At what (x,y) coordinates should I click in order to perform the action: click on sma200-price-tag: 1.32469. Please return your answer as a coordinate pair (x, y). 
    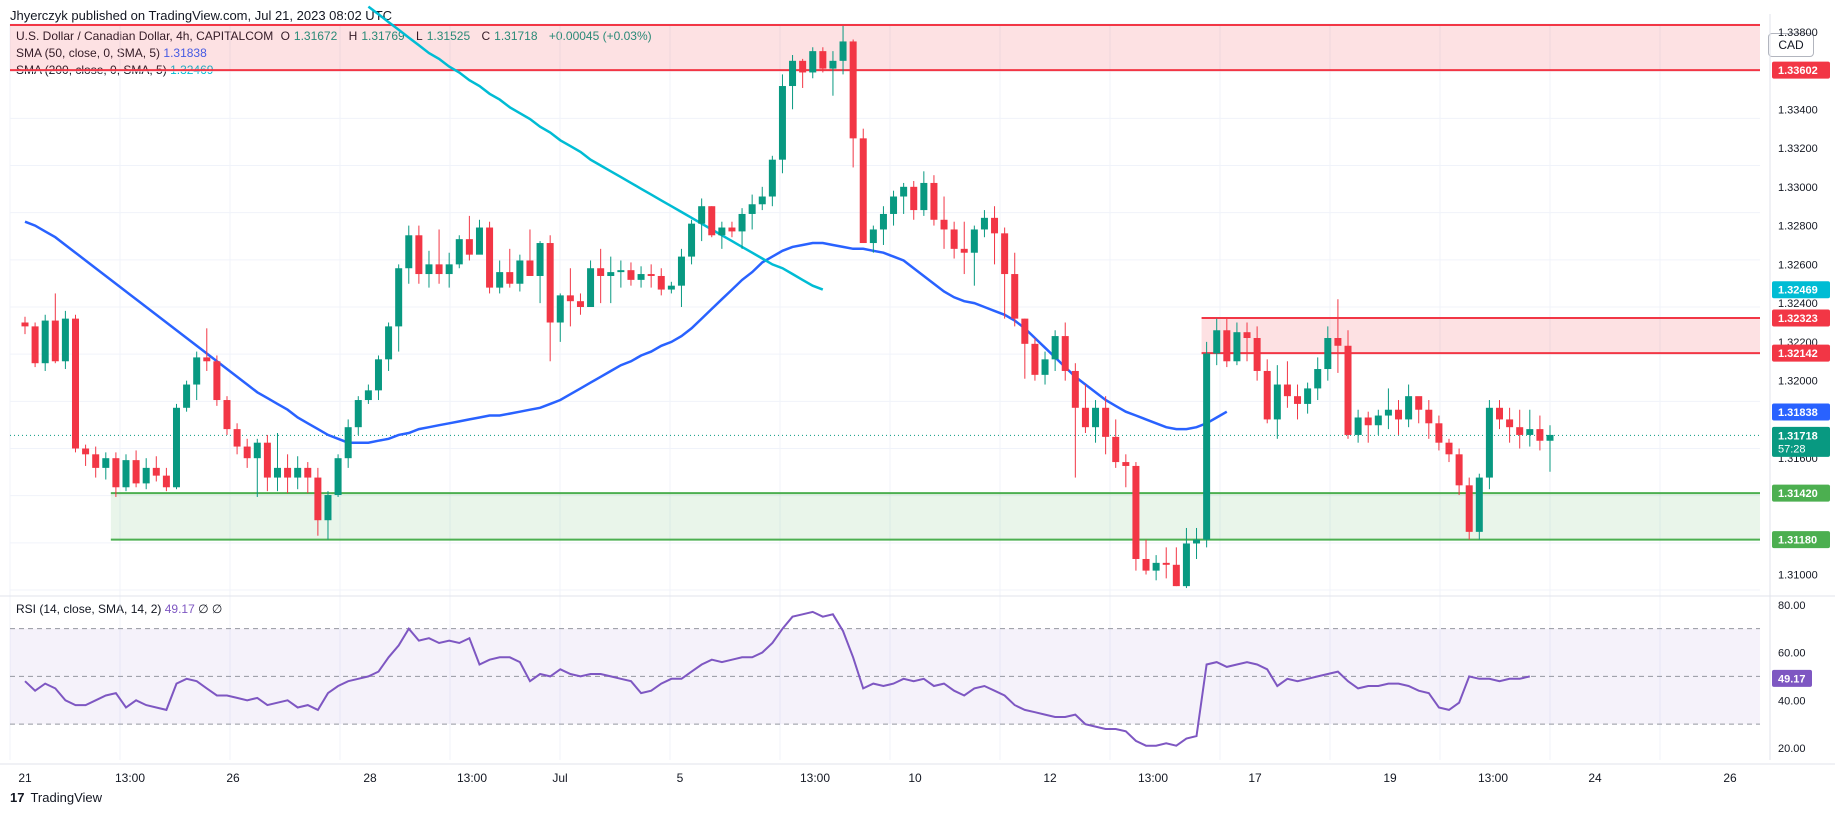
    Looking at the image, I should click on (1801, 290).